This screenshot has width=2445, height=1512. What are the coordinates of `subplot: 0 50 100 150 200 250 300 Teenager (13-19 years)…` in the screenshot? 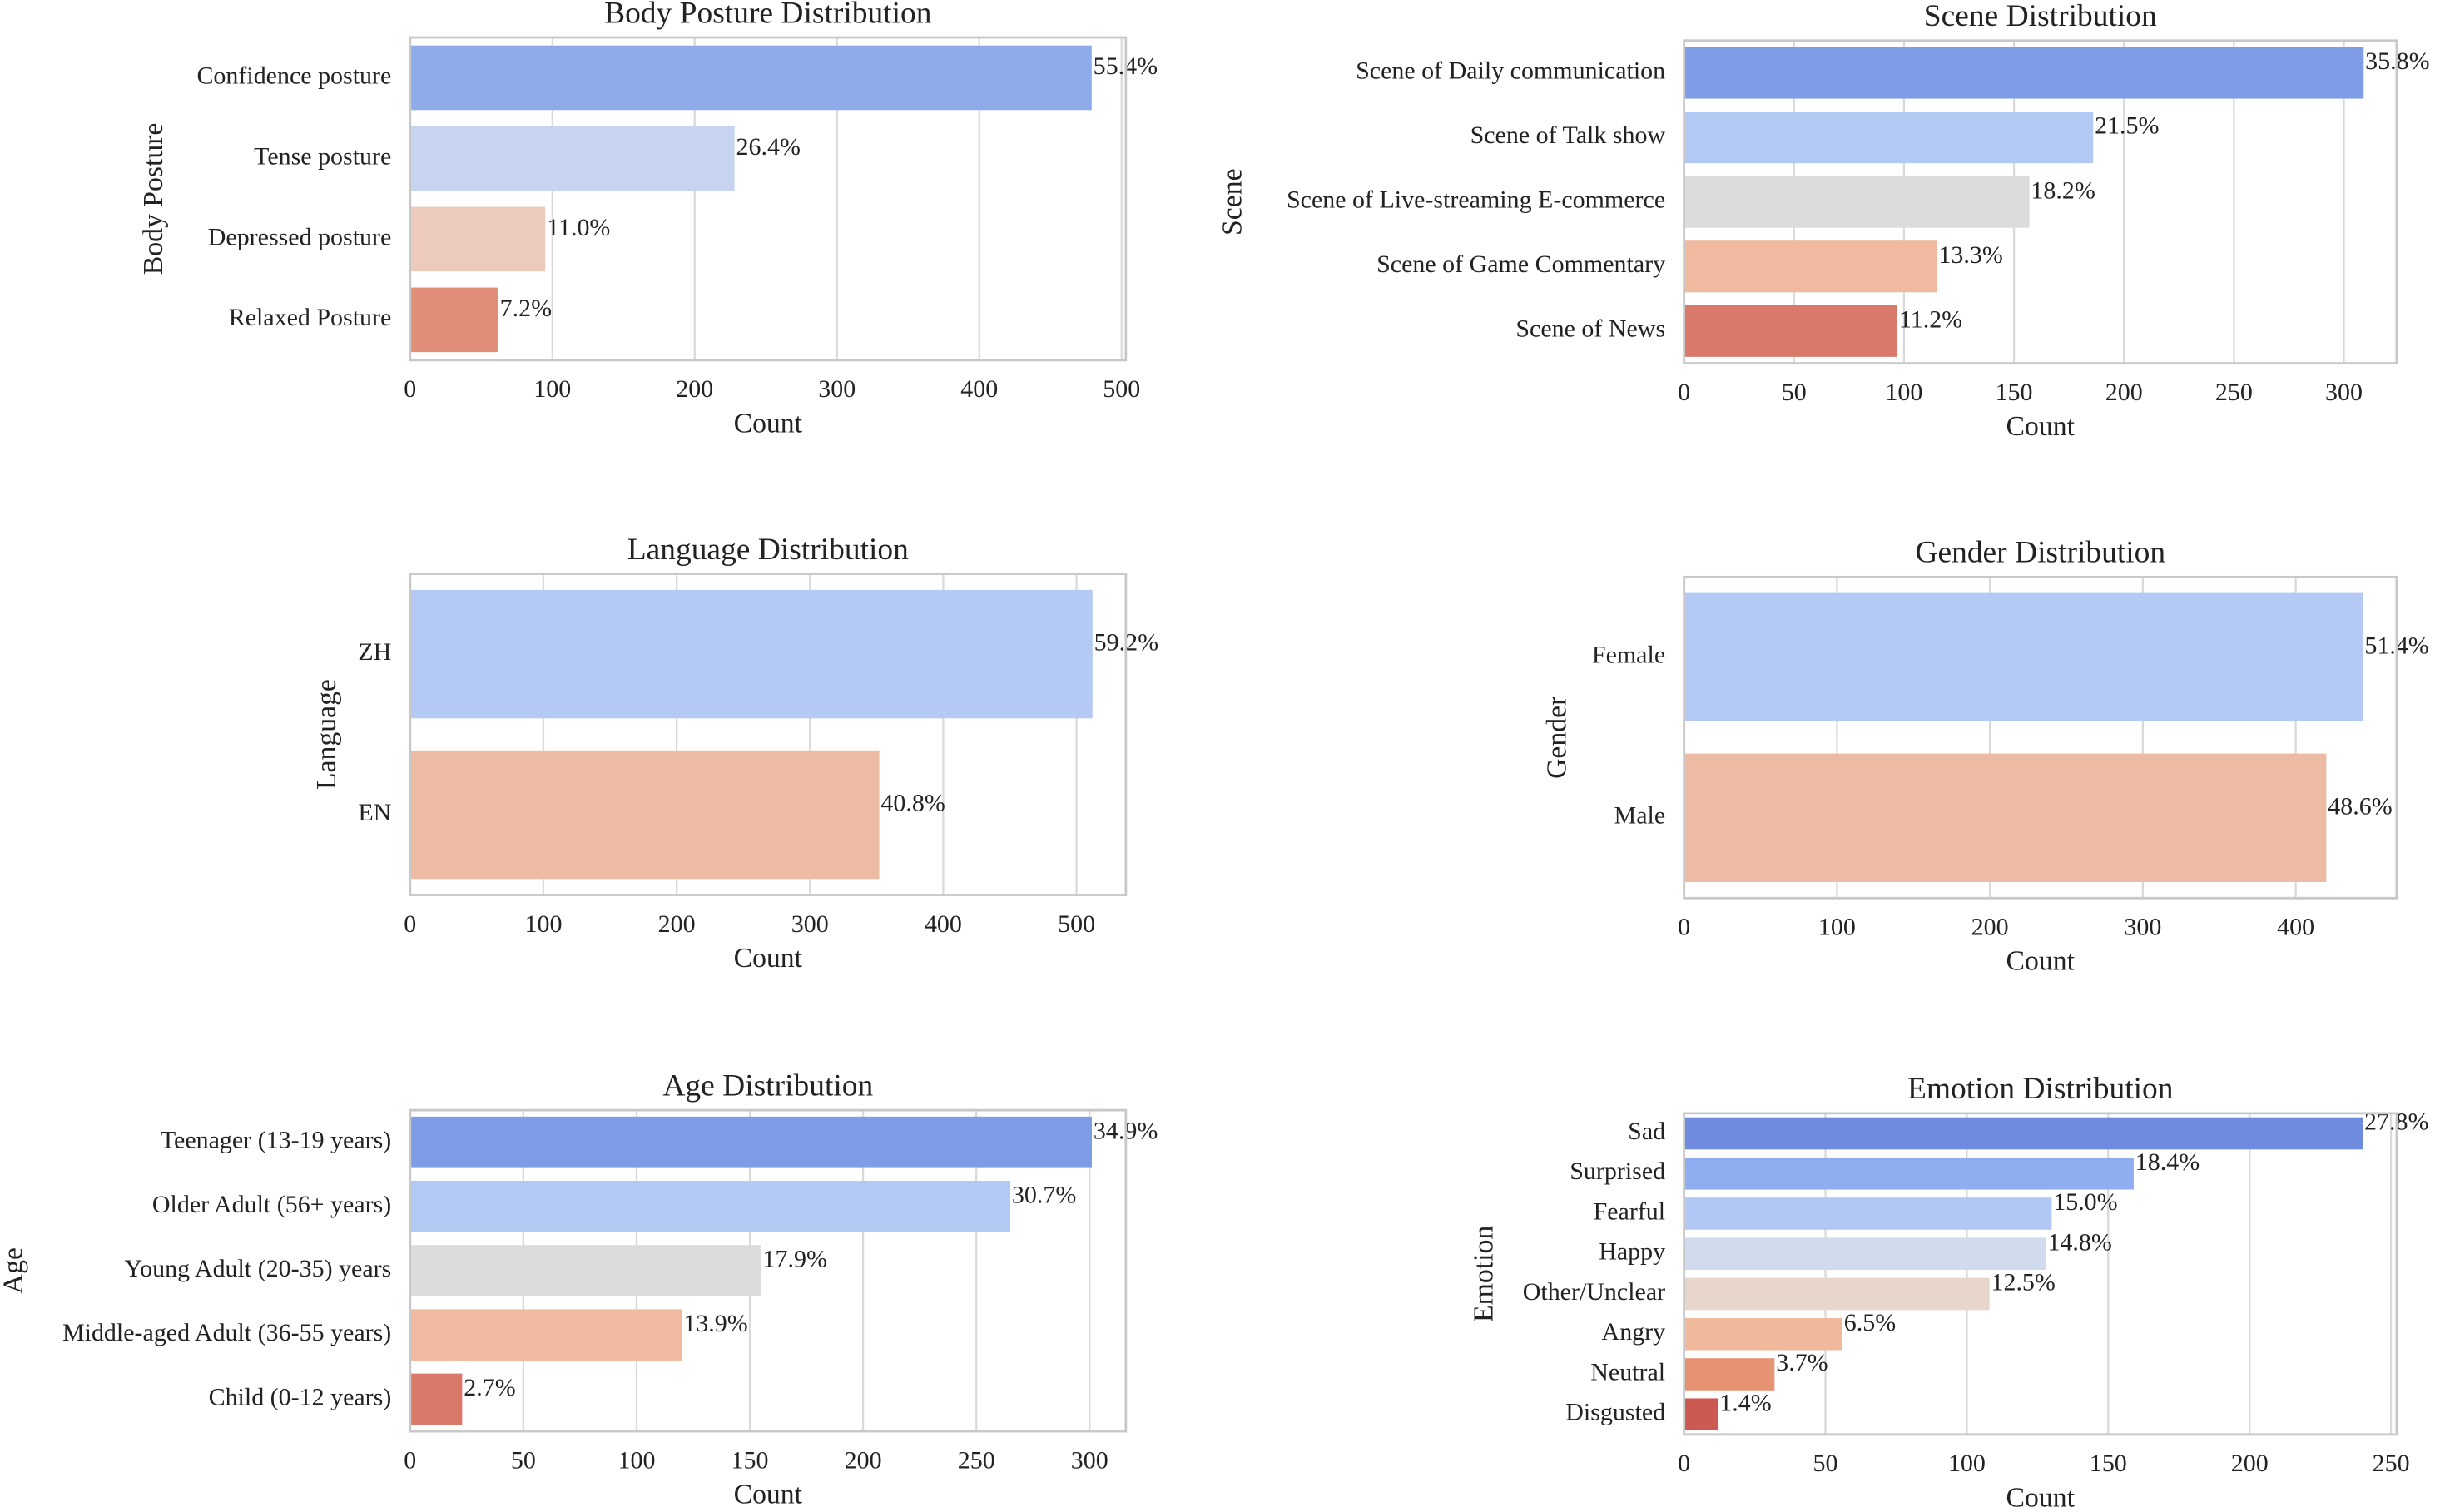 It's located at (579, 1289).